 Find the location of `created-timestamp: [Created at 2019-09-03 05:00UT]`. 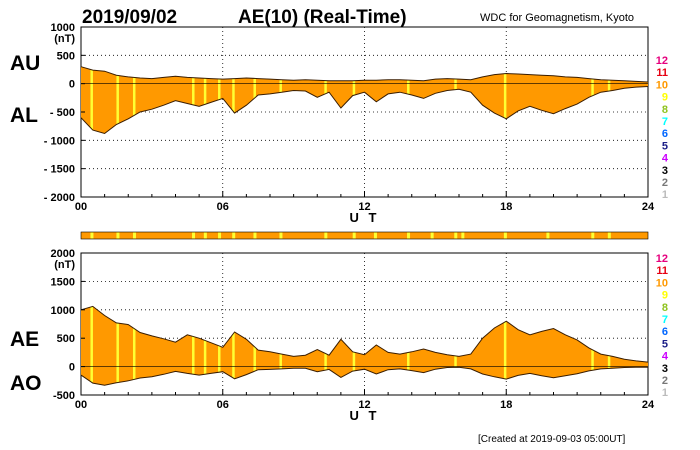

created-timestamp: [Created at 2019-09-03 05:00UT] is located at coordinates (552, 439).